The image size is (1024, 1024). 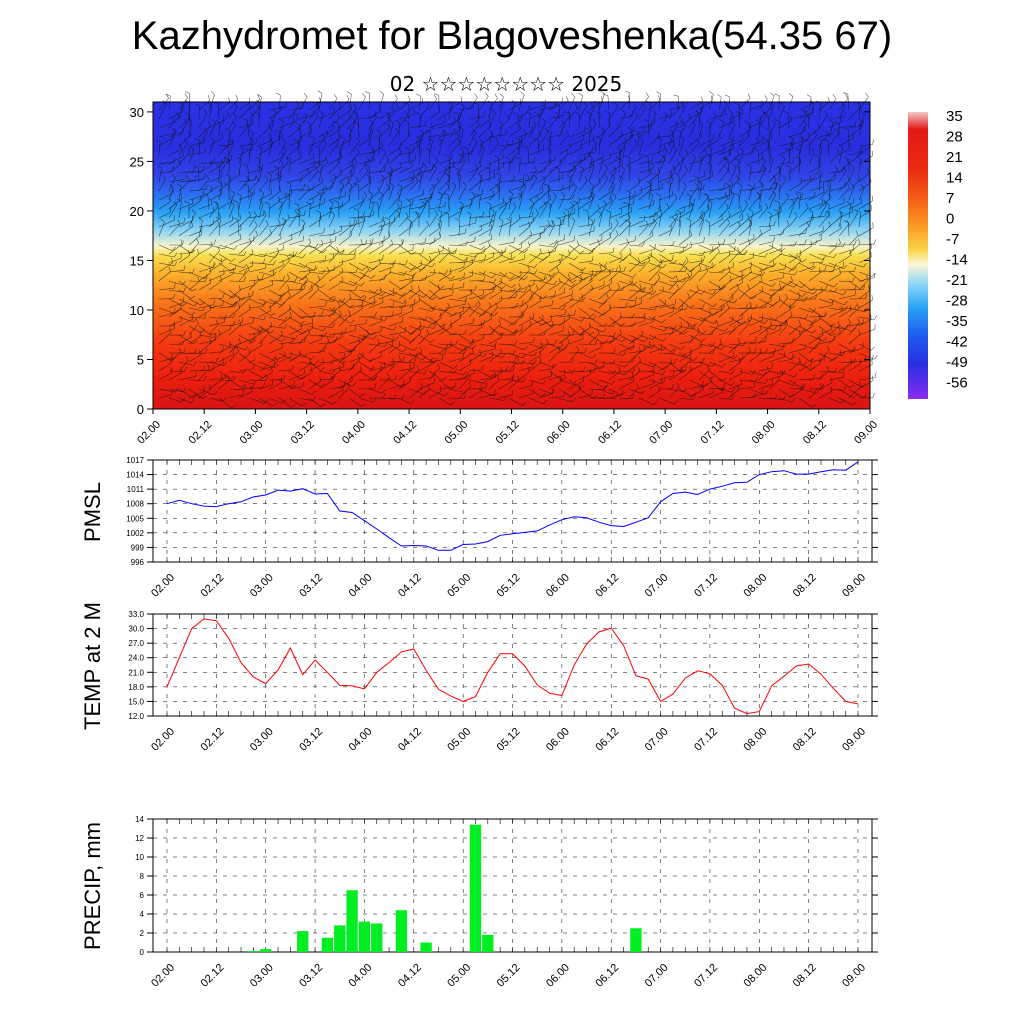 I want to click on colorbar-label: -35, so click(x=957, y=321).